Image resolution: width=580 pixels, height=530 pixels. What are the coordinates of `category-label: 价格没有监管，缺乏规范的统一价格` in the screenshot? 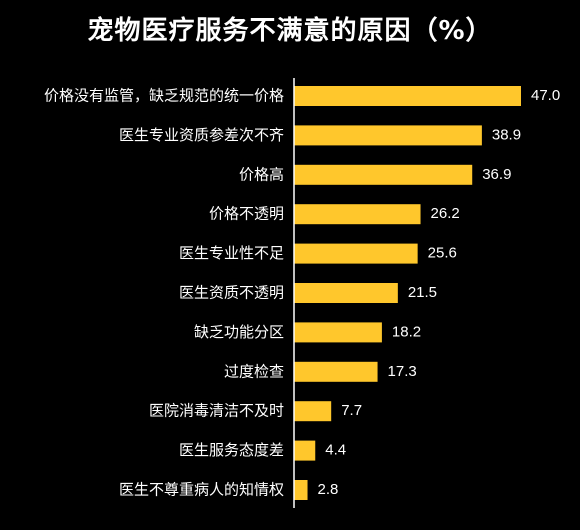 It's located at (164, 96).